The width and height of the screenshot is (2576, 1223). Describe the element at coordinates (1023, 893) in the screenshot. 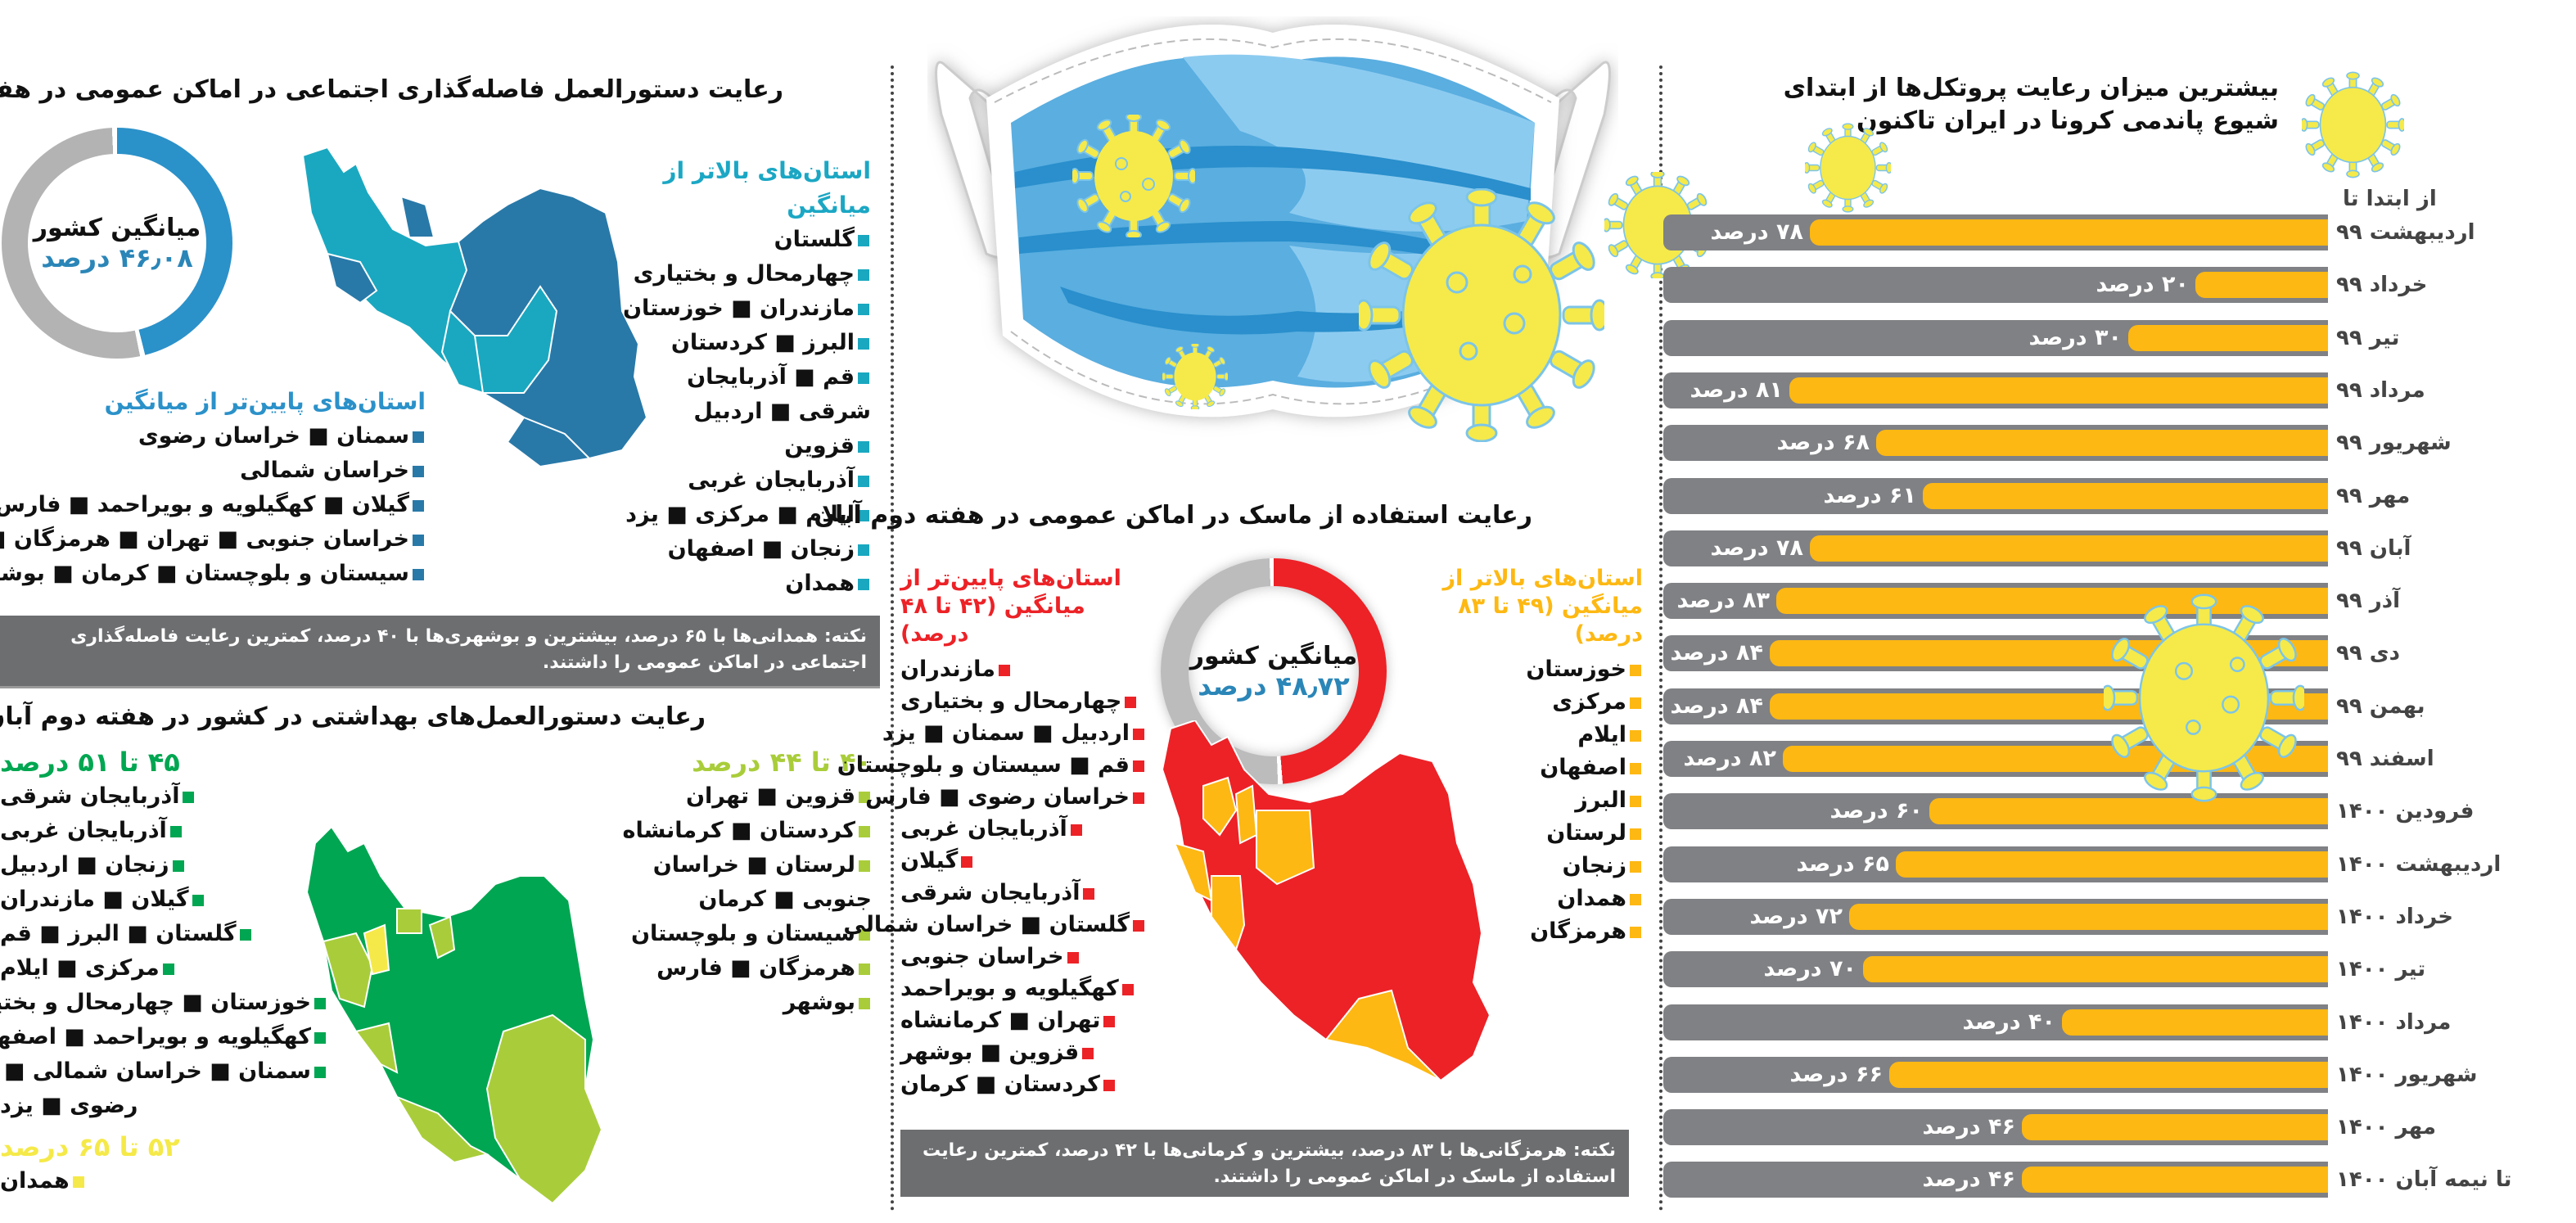

I see `list-item: آذربایجان شرقی` at that location.